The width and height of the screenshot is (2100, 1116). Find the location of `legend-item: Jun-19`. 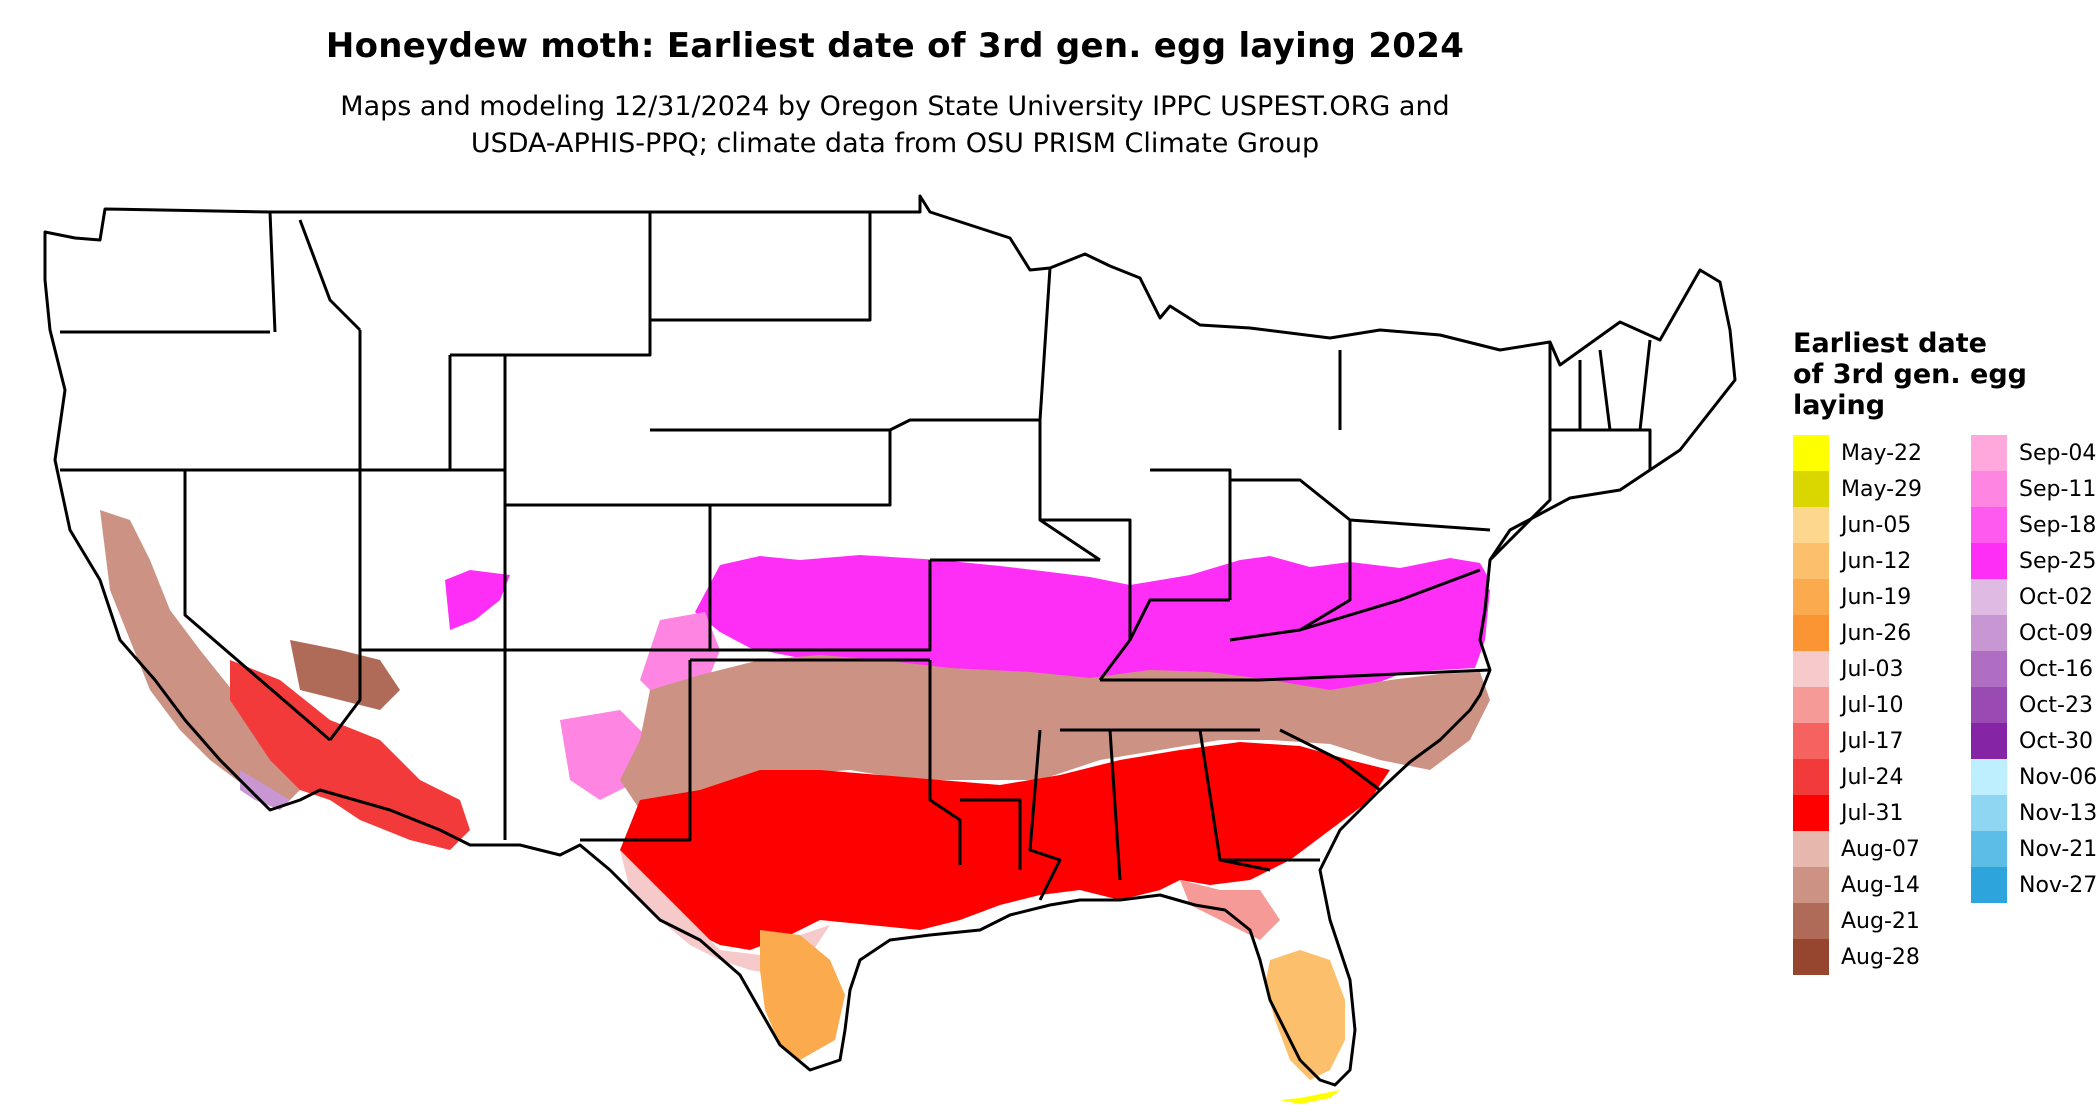

legend-item: Jun-19 is located at coordinates (1867, 597).